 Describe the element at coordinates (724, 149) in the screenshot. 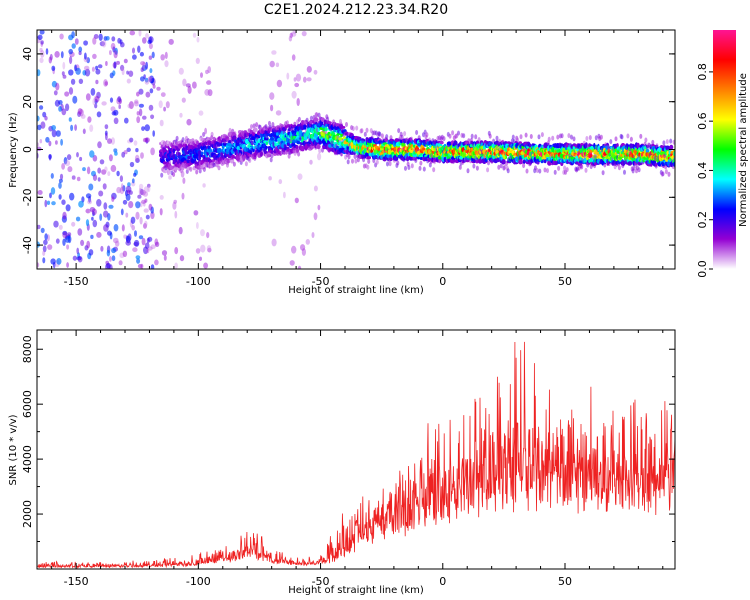

I see `colorbar-gradient` at that location.